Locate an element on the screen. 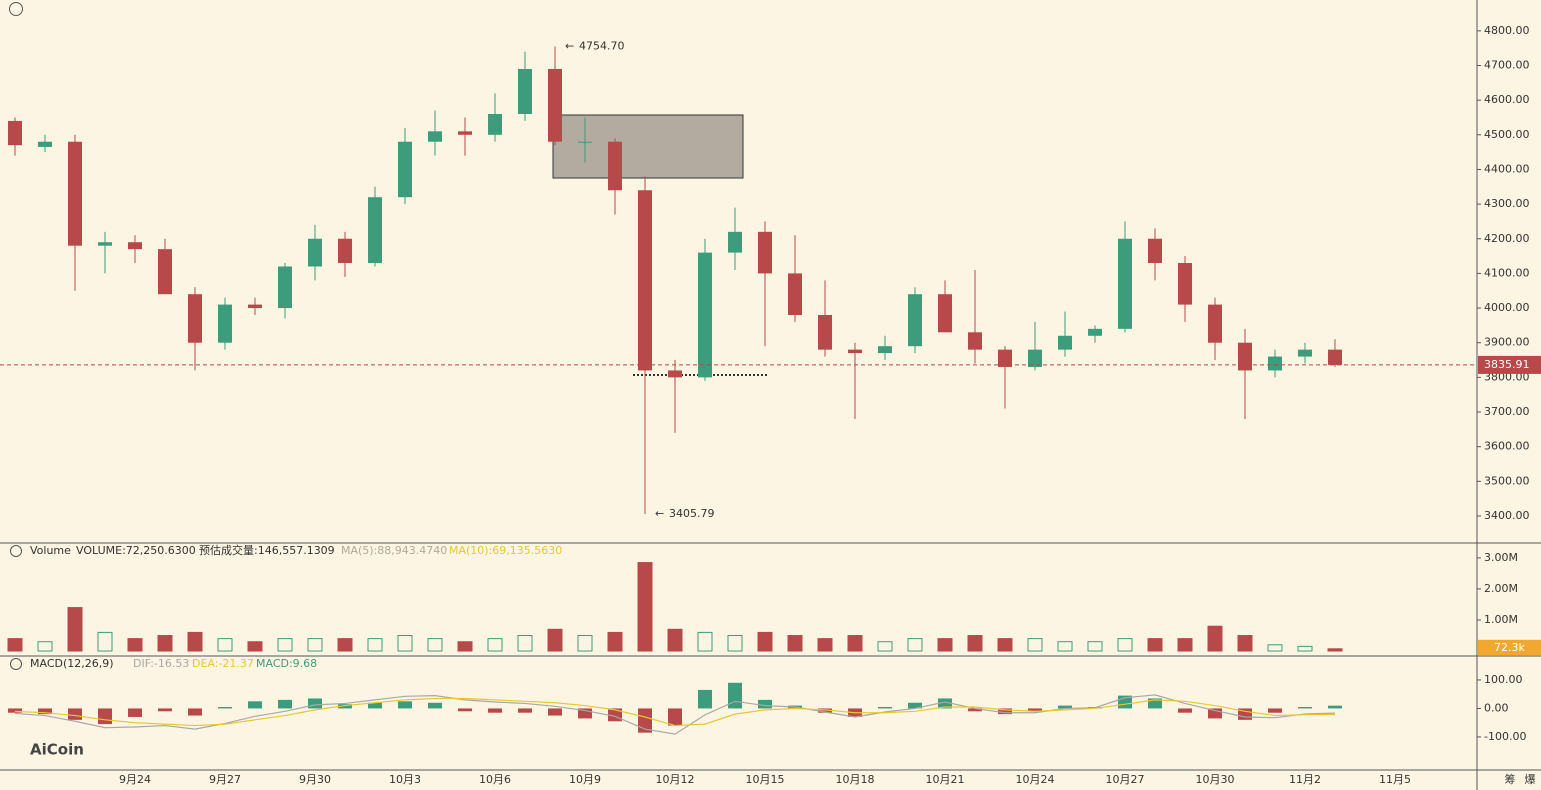  y-tick-label: 3900.00 is located at coordinates (1507, 342).